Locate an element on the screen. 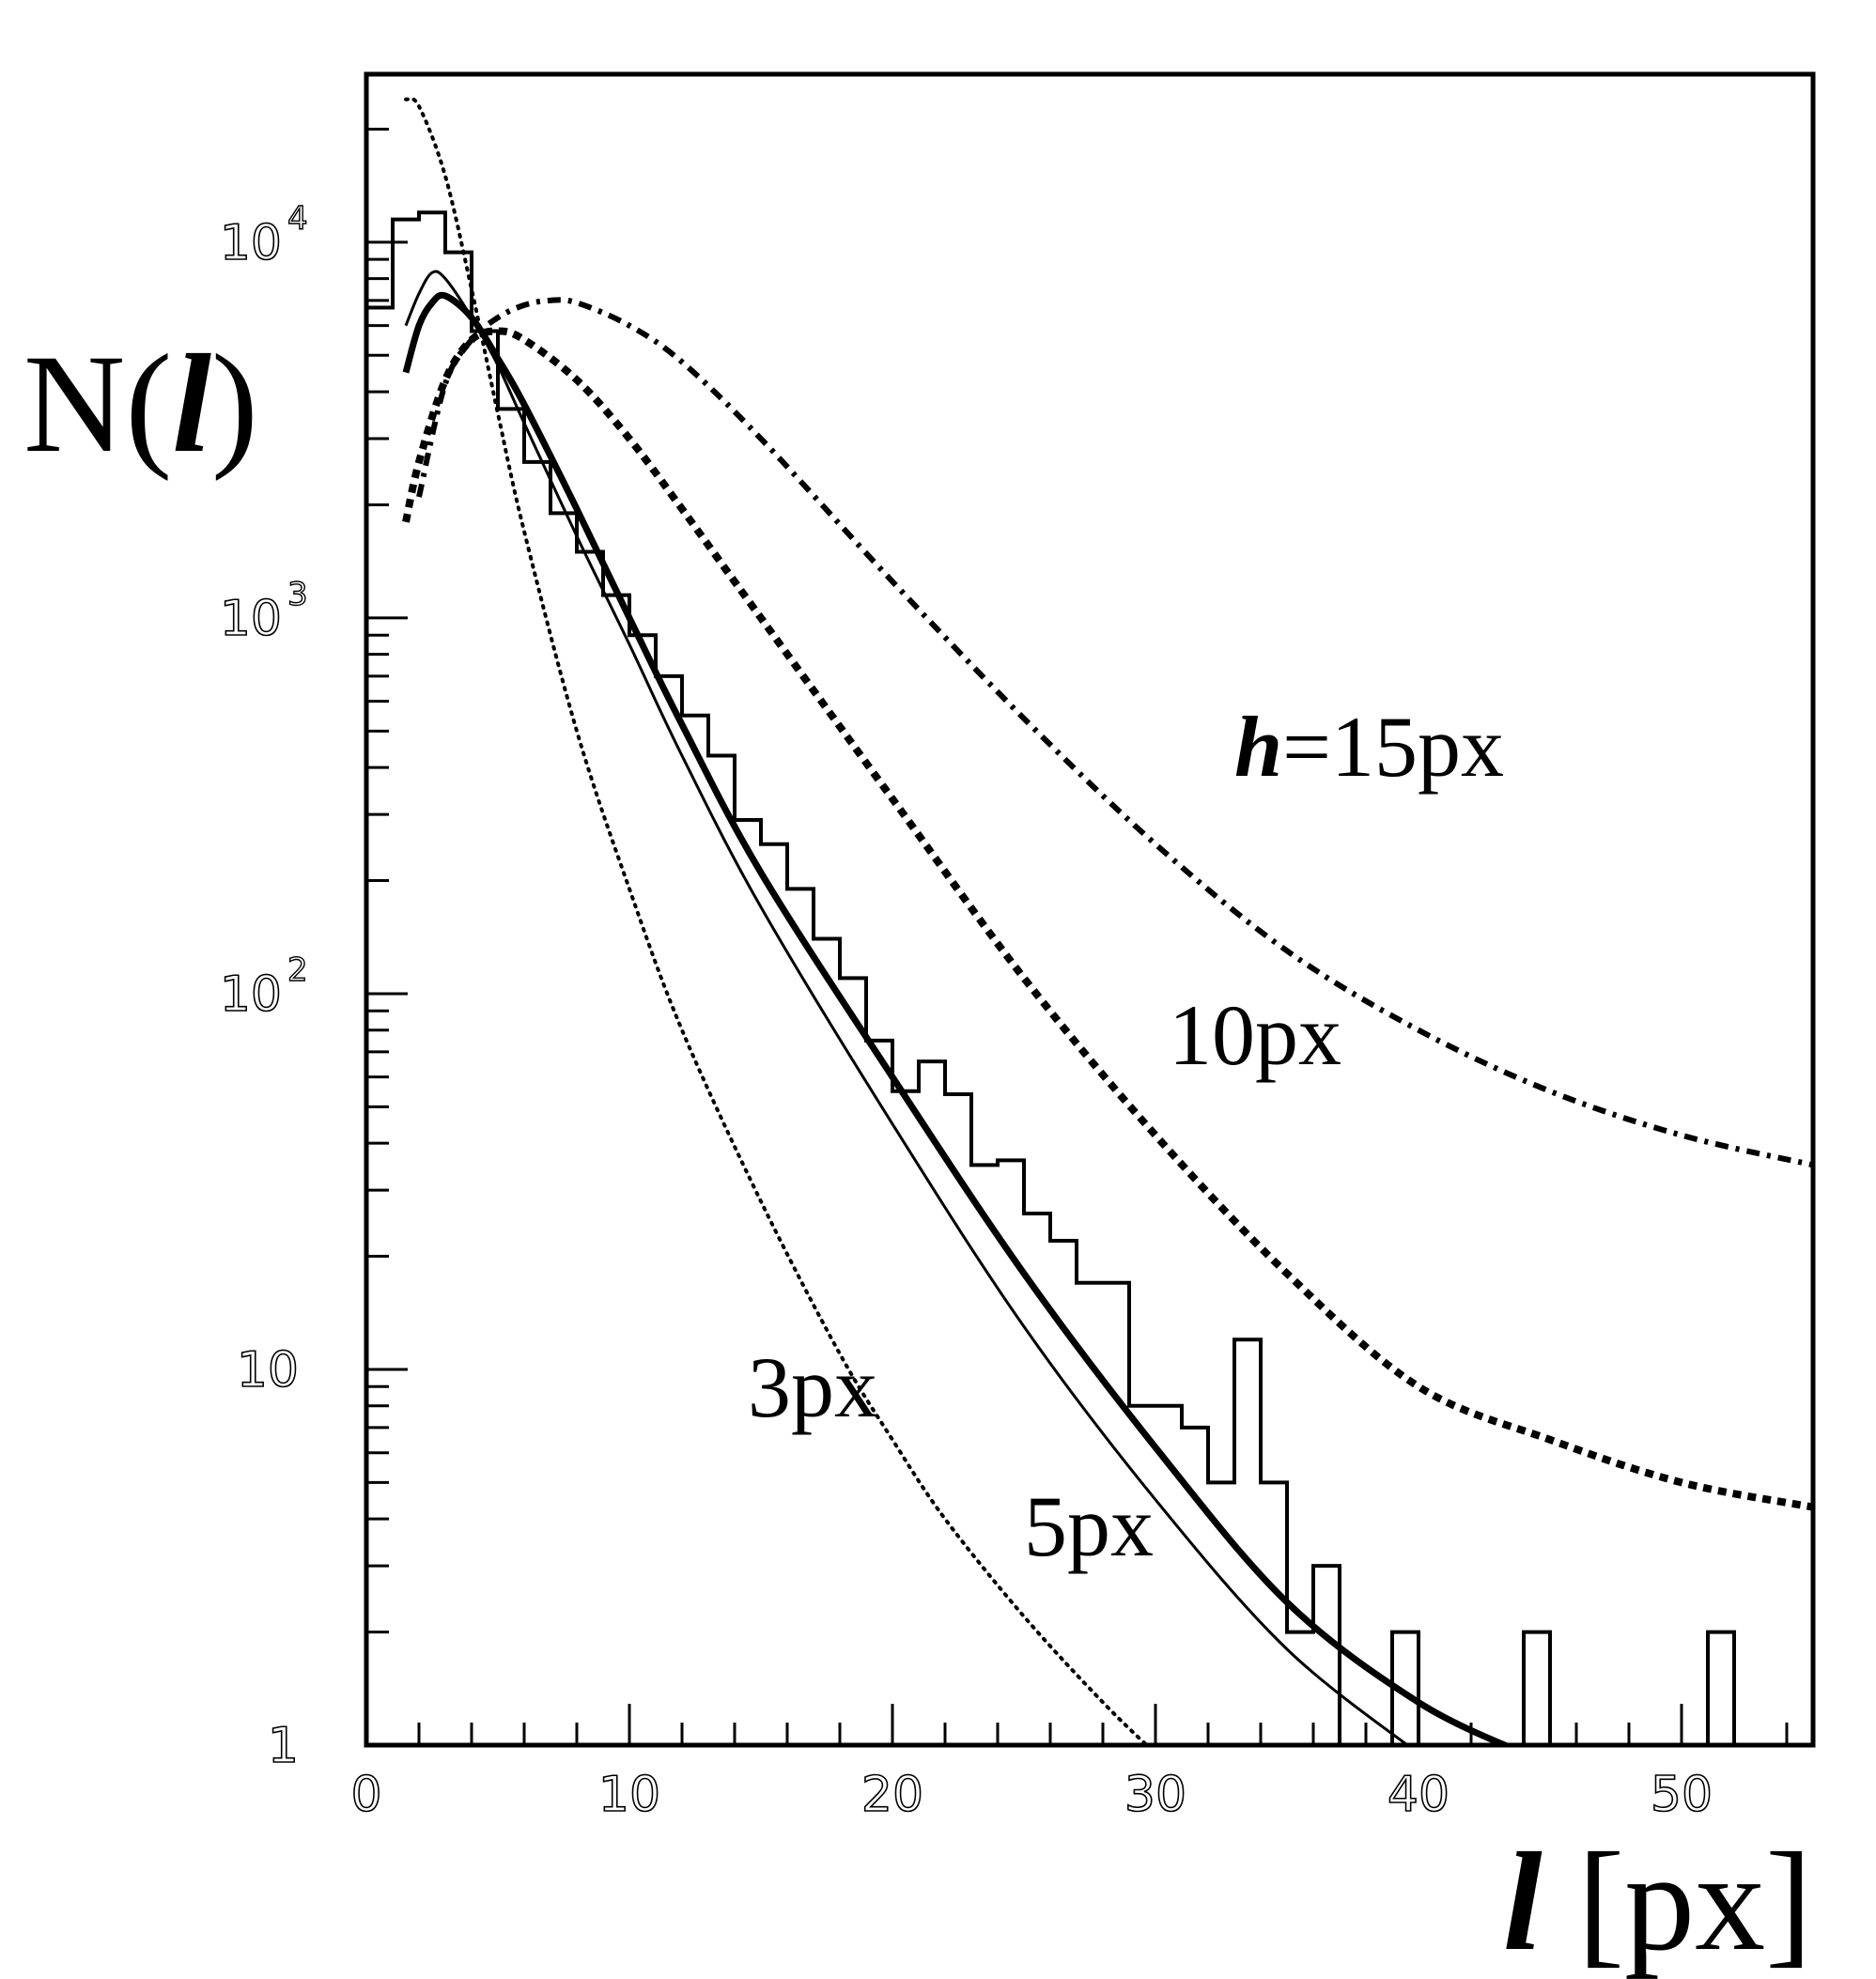  curve-label-1: 5px is located at coordinates (1089, 1526).